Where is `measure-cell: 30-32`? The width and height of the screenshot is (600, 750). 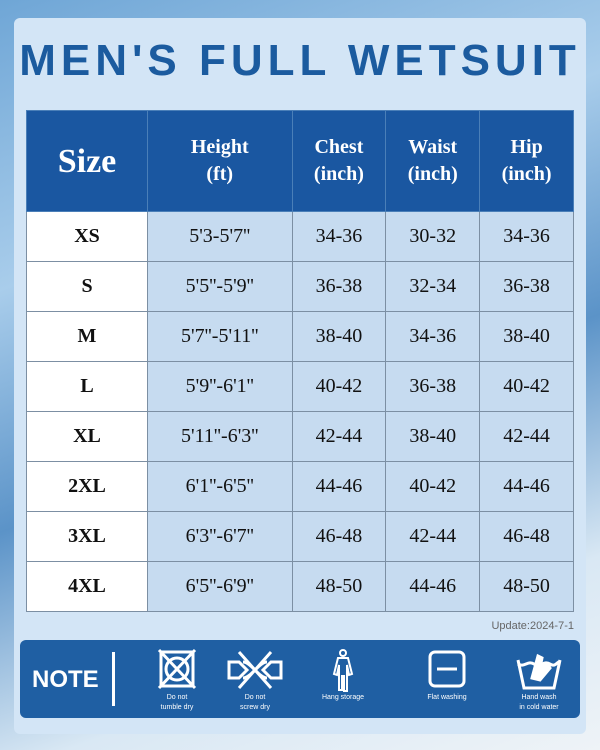
measure-cell: 30-32 is located at coordinates (433, 236).